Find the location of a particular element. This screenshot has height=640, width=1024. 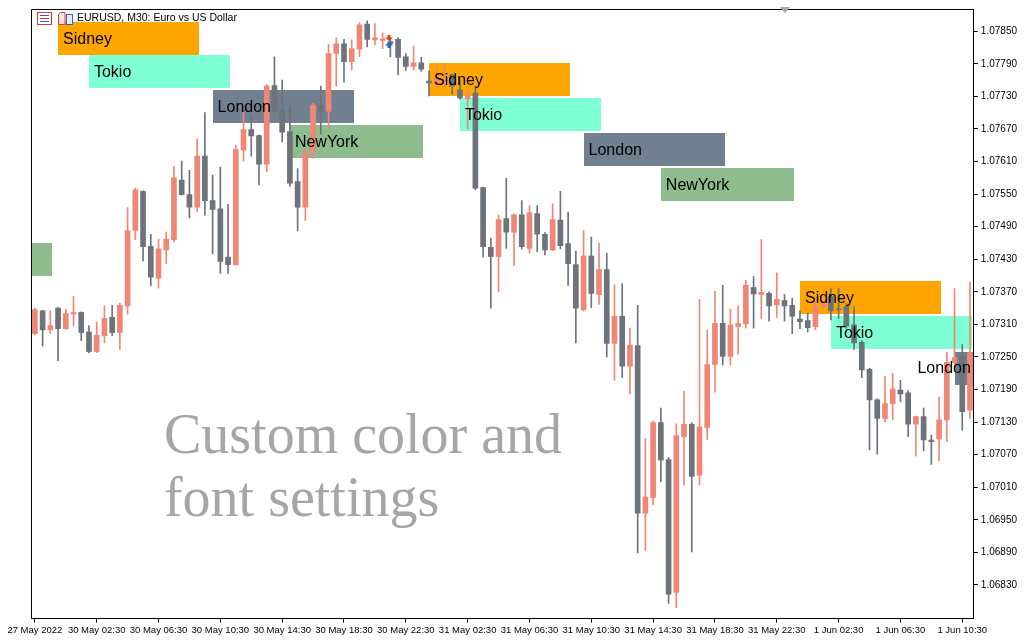

x-tick-label: 31 May 14:30 is located at coordinates (653, 629).